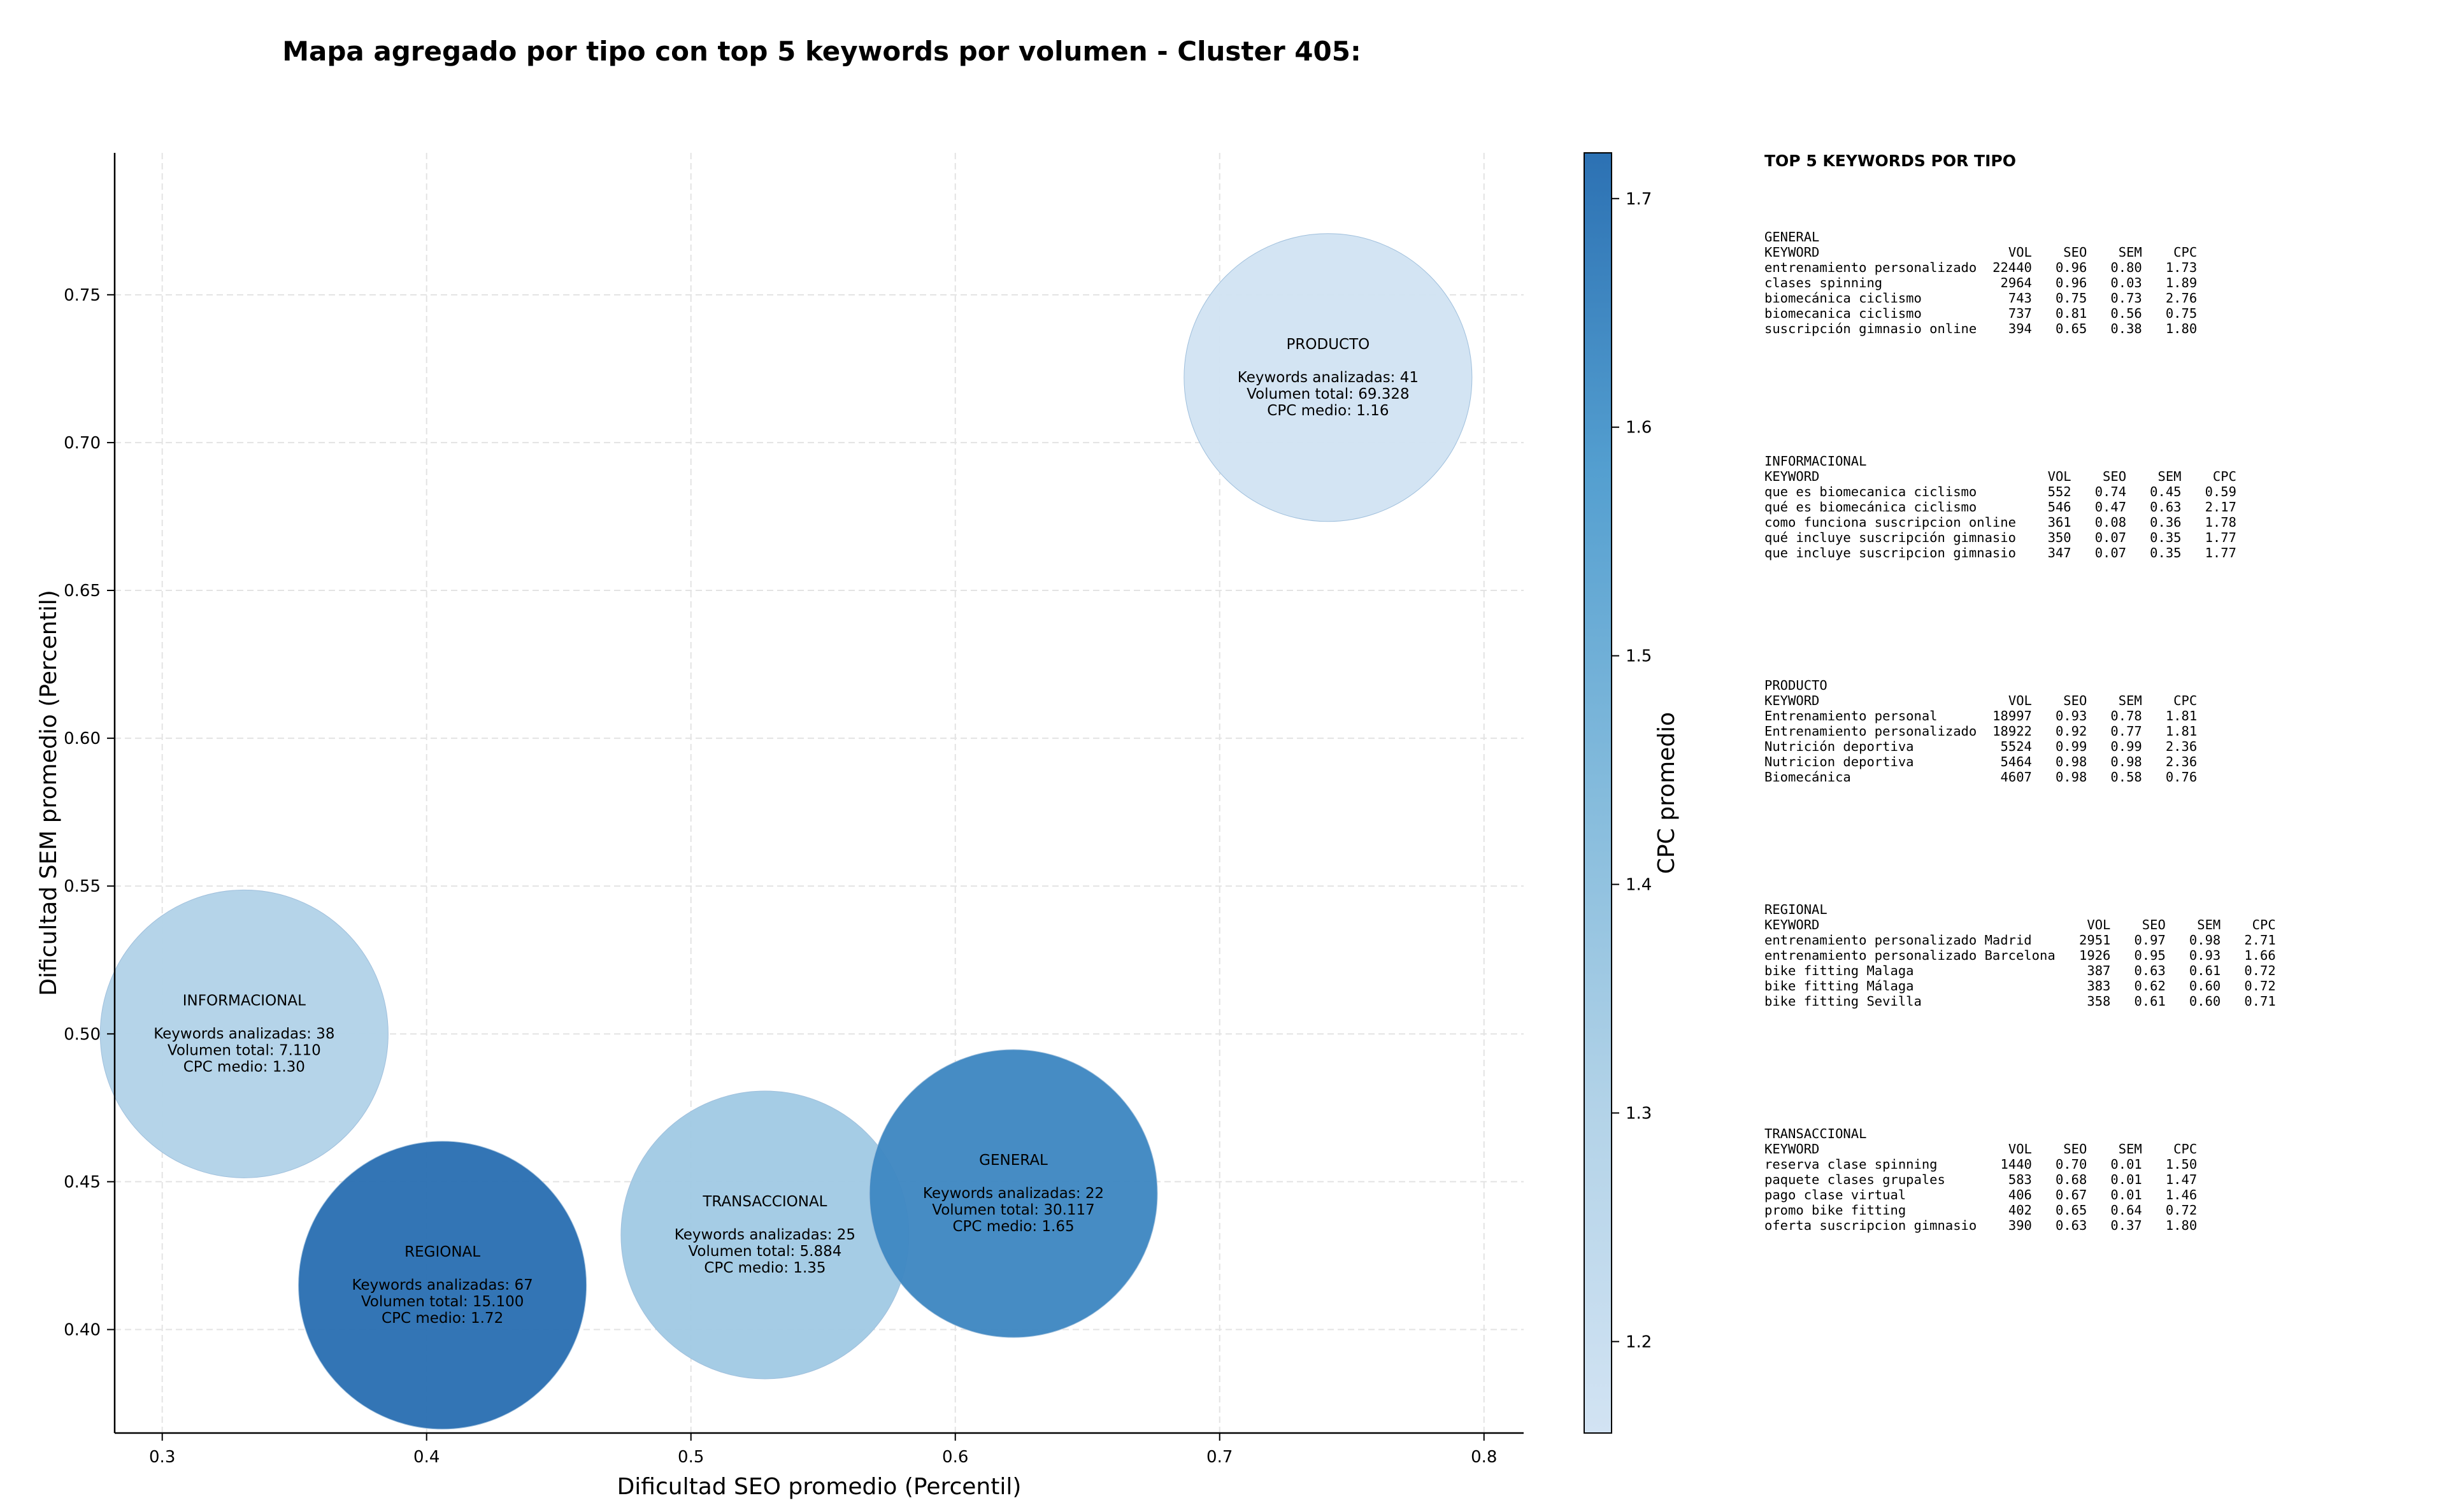 The image size is (2446, 1512). What do you see at coordinates (1843, 1001) in the screenshot?
I see `keyword-cell: bike fitting Sevilla` at bounding box center [1843, 1001].